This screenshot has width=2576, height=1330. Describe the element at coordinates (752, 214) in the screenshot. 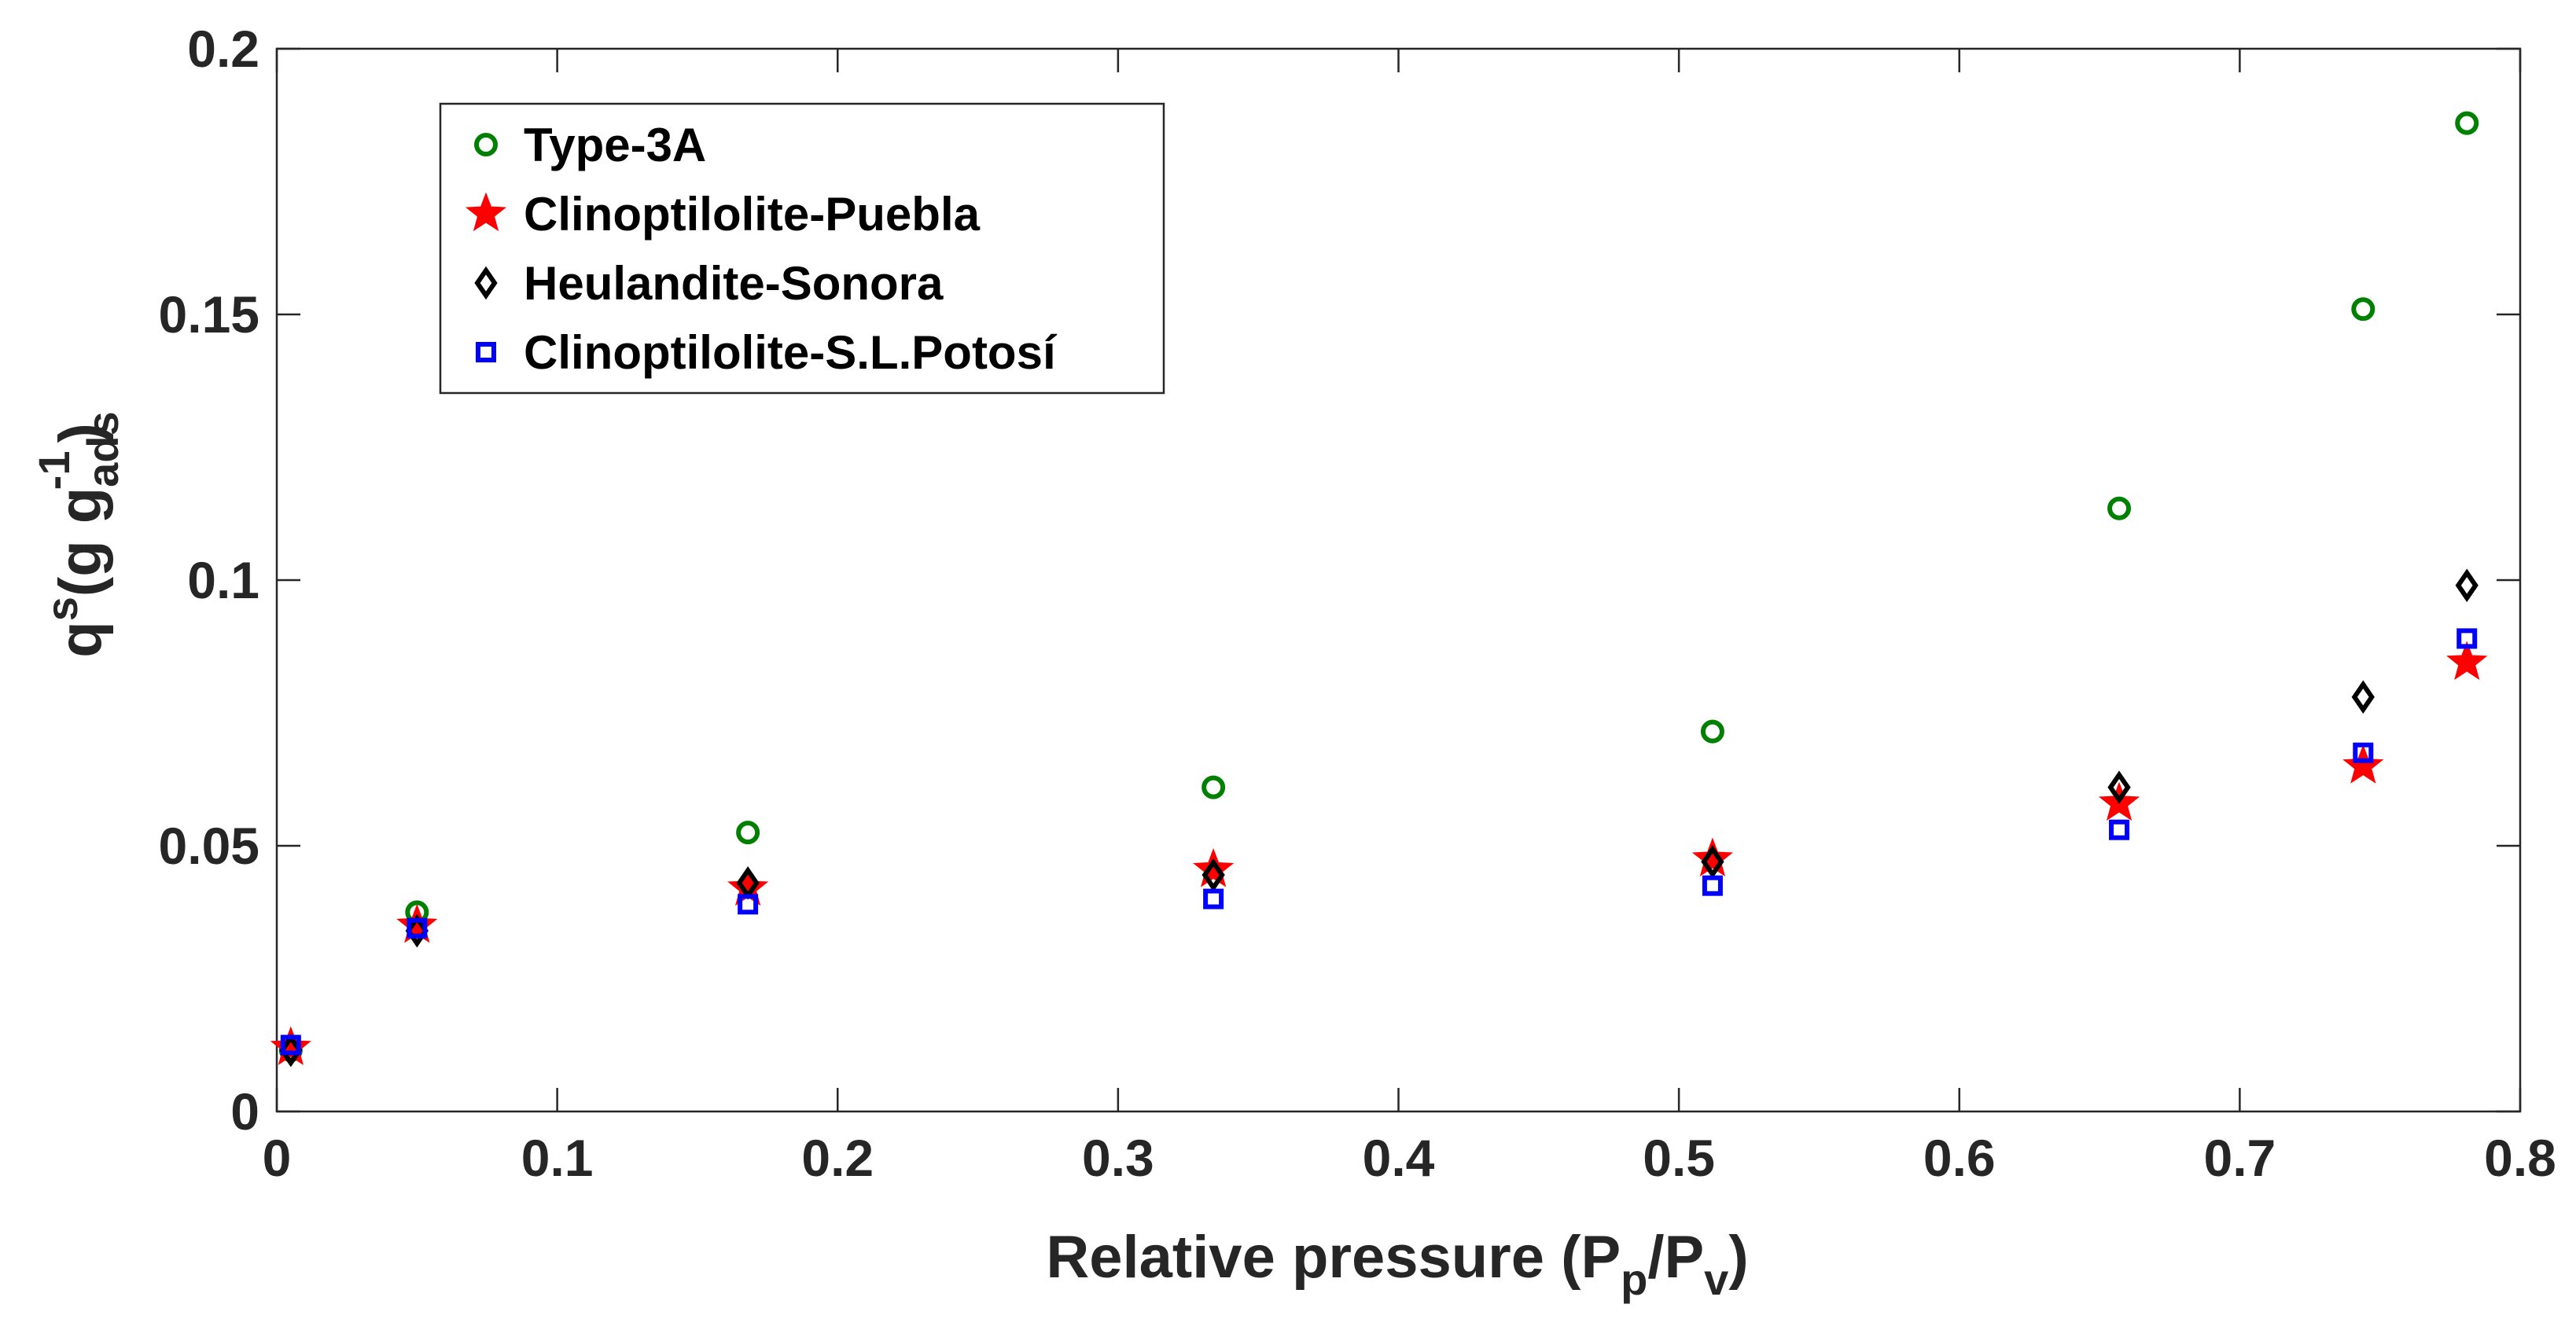

I see `legend-label: Clinoptilolite-Puebla` at that location.